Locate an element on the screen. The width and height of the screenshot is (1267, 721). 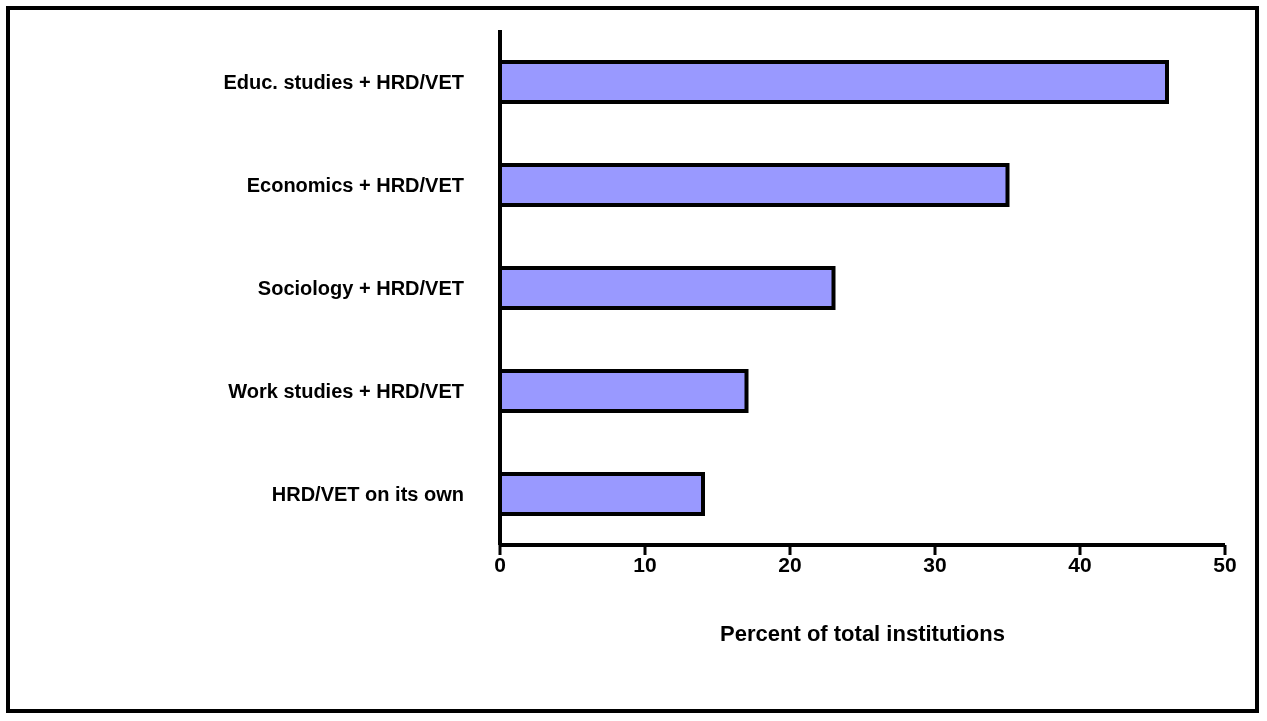
y-tick-label: Sociology + HRD/VET is located at coordinates (360, 287).